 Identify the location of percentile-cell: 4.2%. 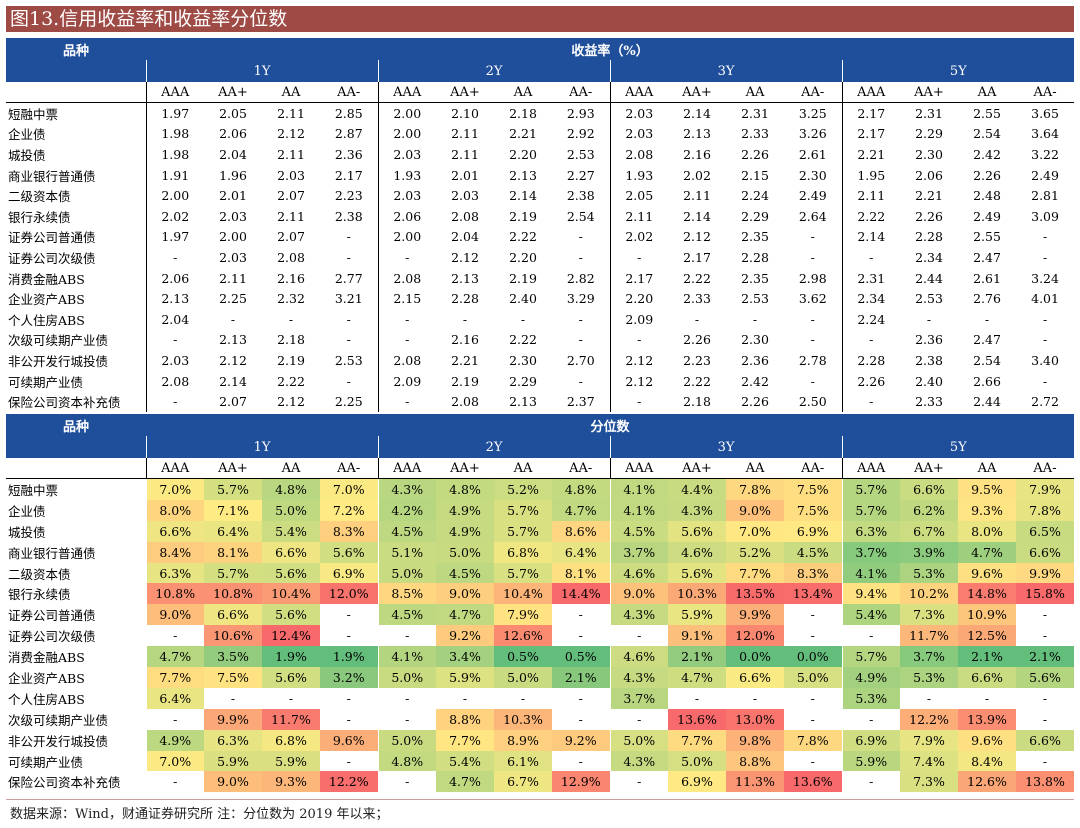
(406, 510).